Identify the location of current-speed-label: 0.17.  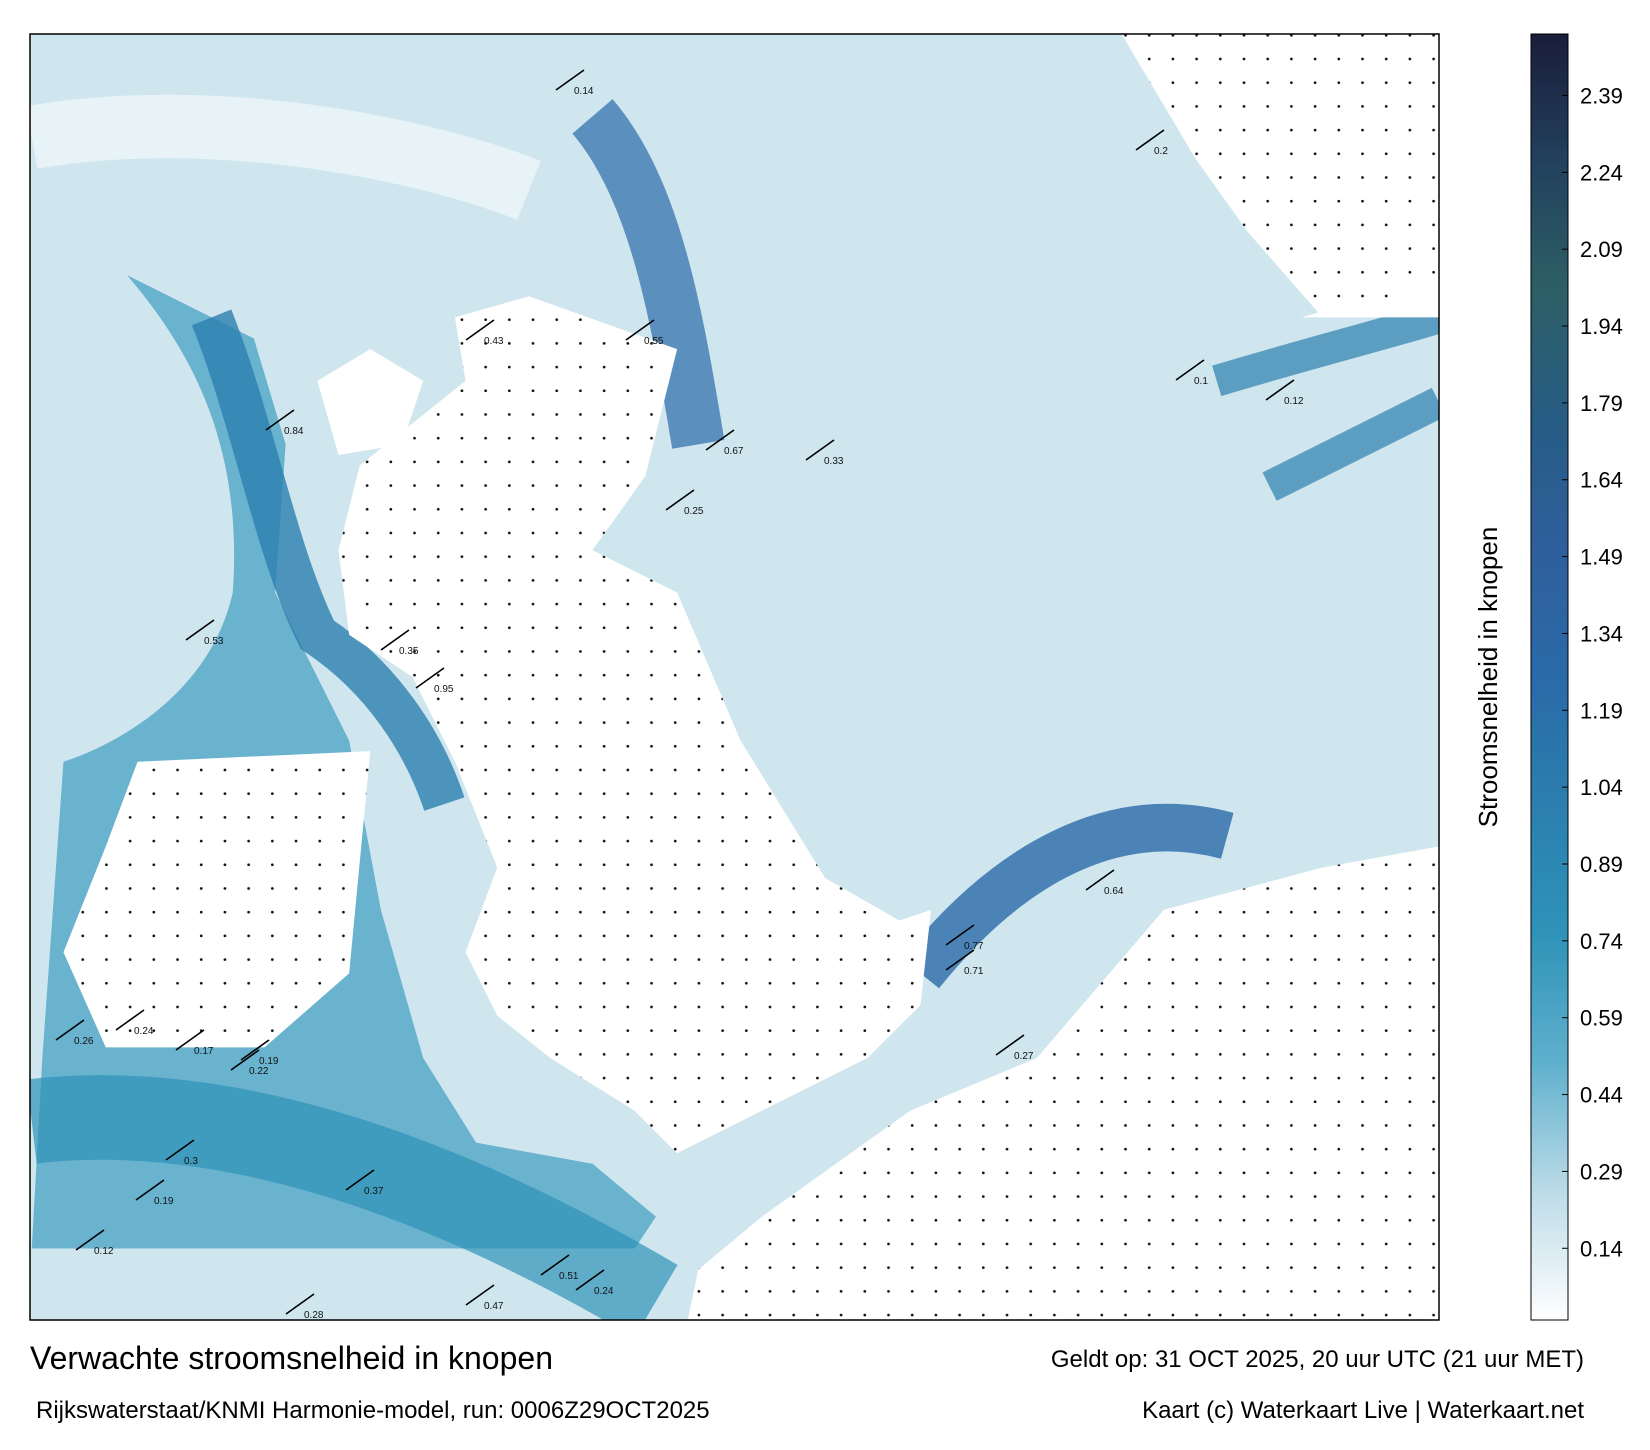
(204, 1051).